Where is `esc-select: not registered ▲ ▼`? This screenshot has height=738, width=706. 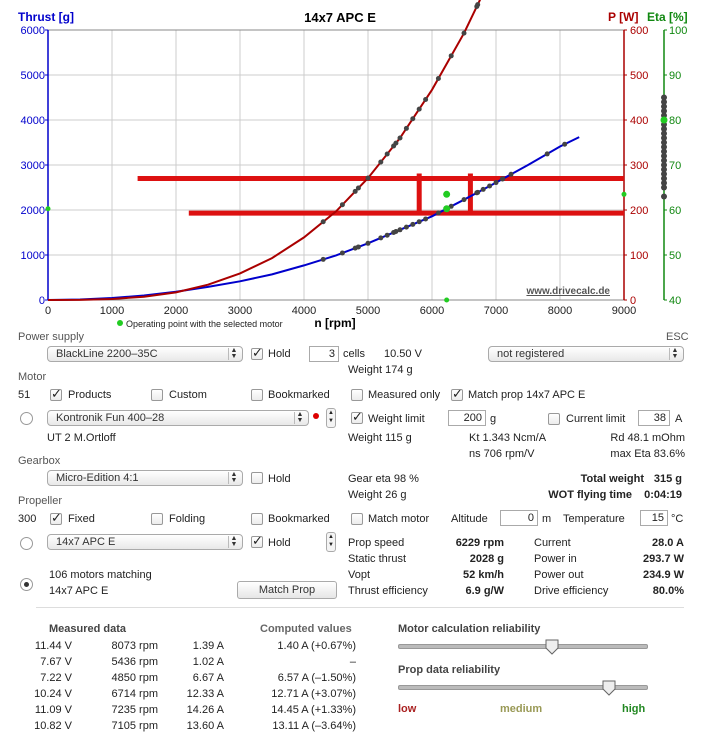 esc-select: not registered ▲ ▼ is located at coordinates (586, 354).